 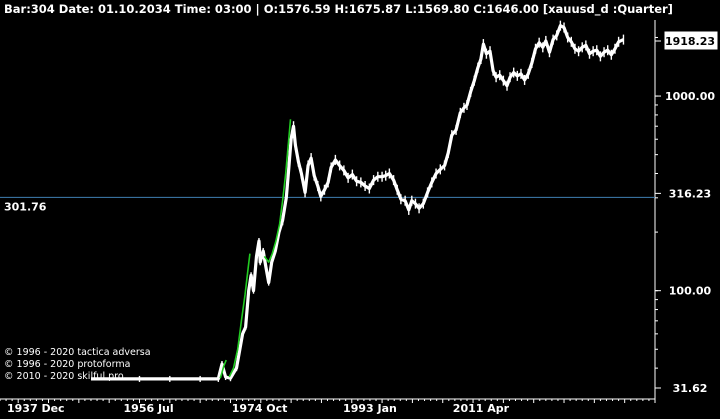 I want to click on x-tick-label: 1974 Oct, so click(x=260, y=408).